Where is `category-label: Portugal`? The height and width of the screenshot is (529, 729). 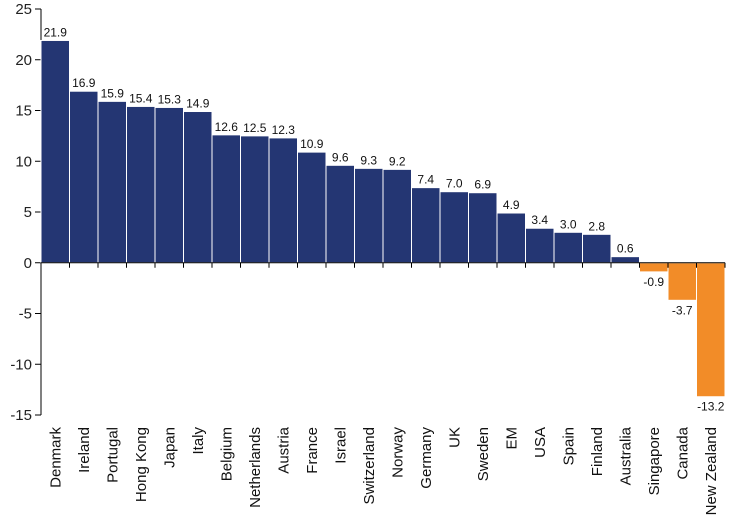 category-label: Portugal is located at coordinates (112, 455).